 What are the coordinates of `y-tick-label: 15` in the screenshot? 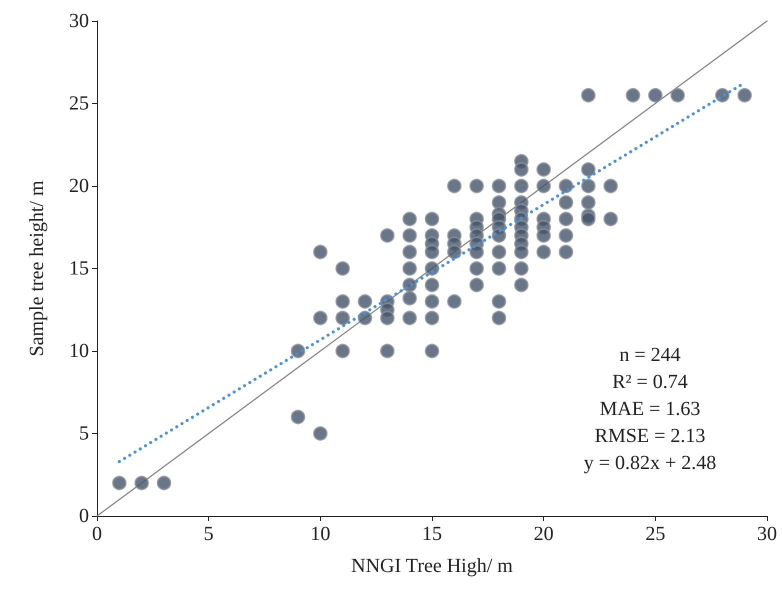 It's located at (79, 269).